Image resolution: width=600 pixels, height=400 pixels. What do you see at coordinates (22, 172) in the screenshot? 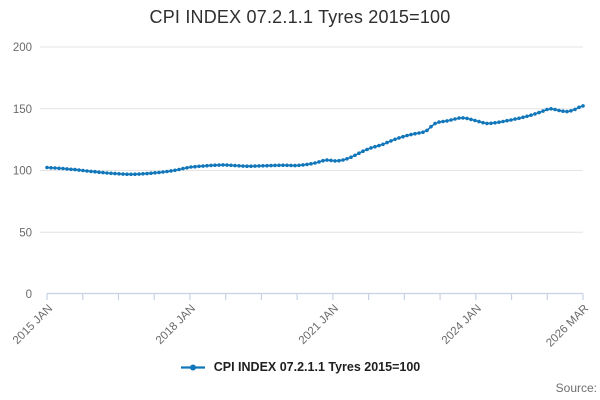
I see `y-tick-label: 100` at bounding box center [22, 172].